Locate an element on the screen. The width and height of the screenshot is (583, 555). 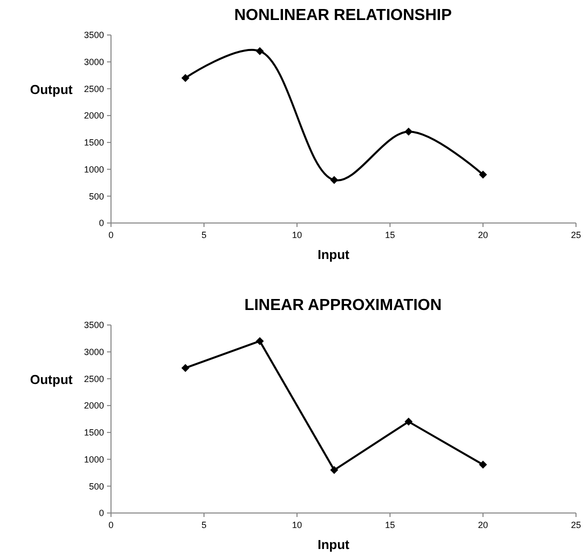
chart-title: NONLINEAR RELATIONSHIP is located at coordinates (343, 15).